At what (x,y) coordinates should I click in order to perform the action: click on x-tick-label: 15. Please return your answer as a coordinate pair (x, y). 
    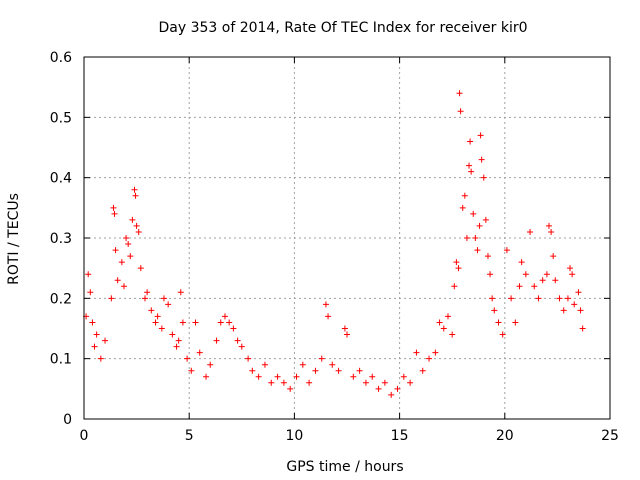
    Looking at the image, I should click on (400, 436).